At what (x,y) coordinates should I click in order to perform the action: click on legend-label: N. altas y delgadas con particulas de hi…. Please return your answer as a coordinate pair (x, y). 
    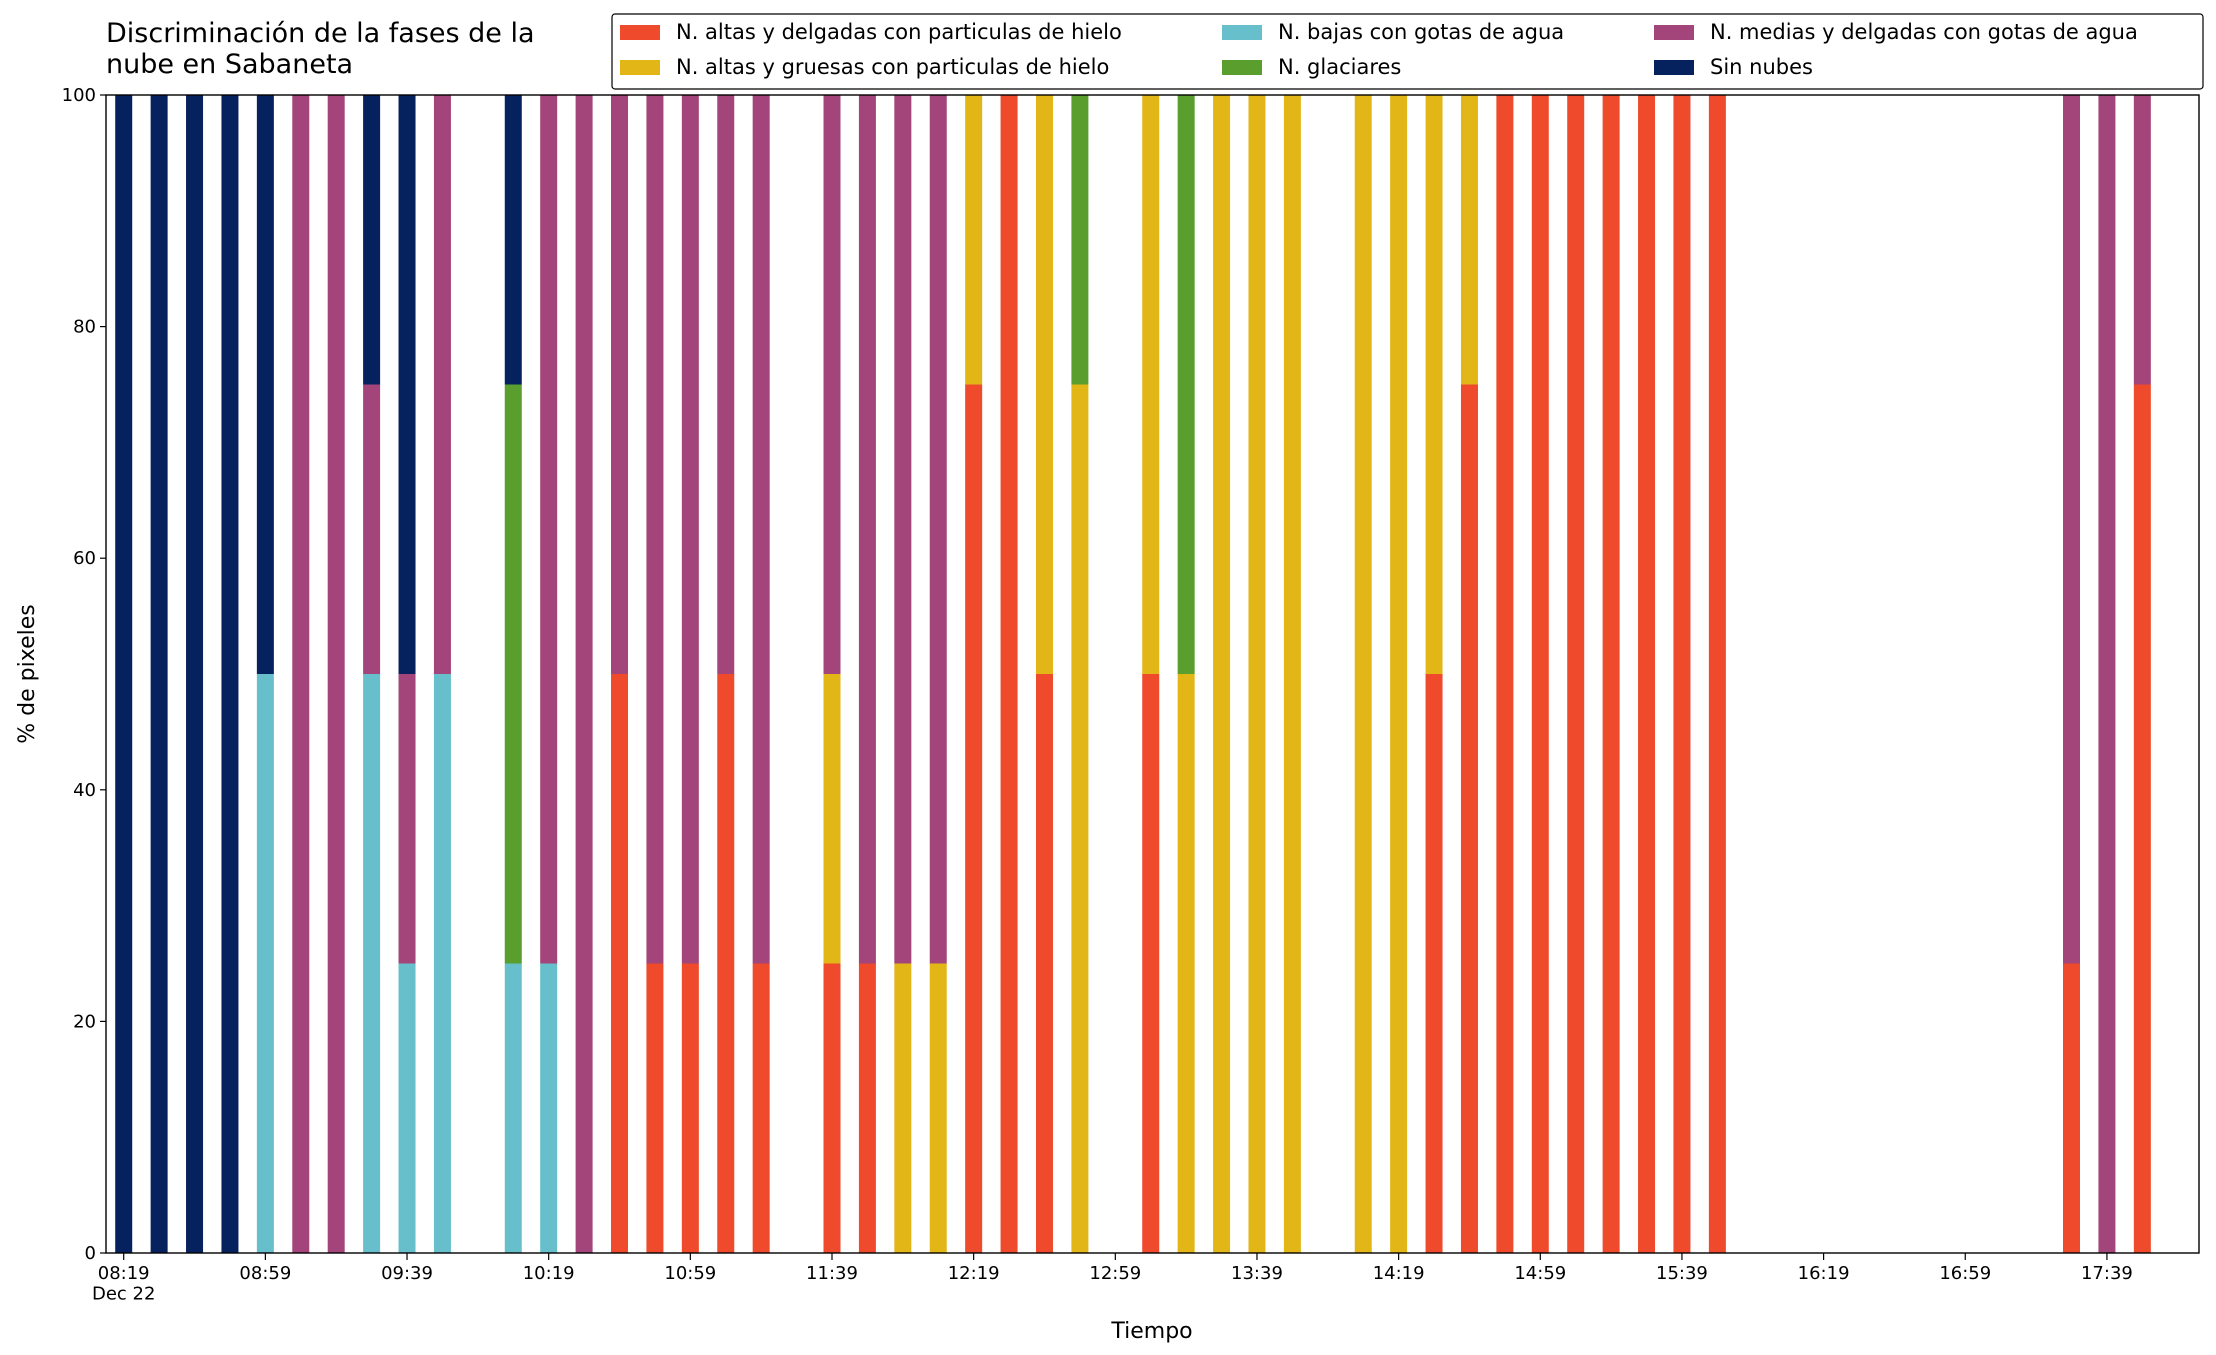
    Looking at the image, I should click on (899, 32).